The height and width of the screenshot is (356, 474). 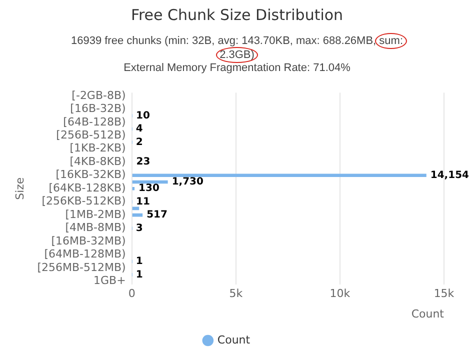 I want to click on data-label: 23, so click(x=143, y=162).